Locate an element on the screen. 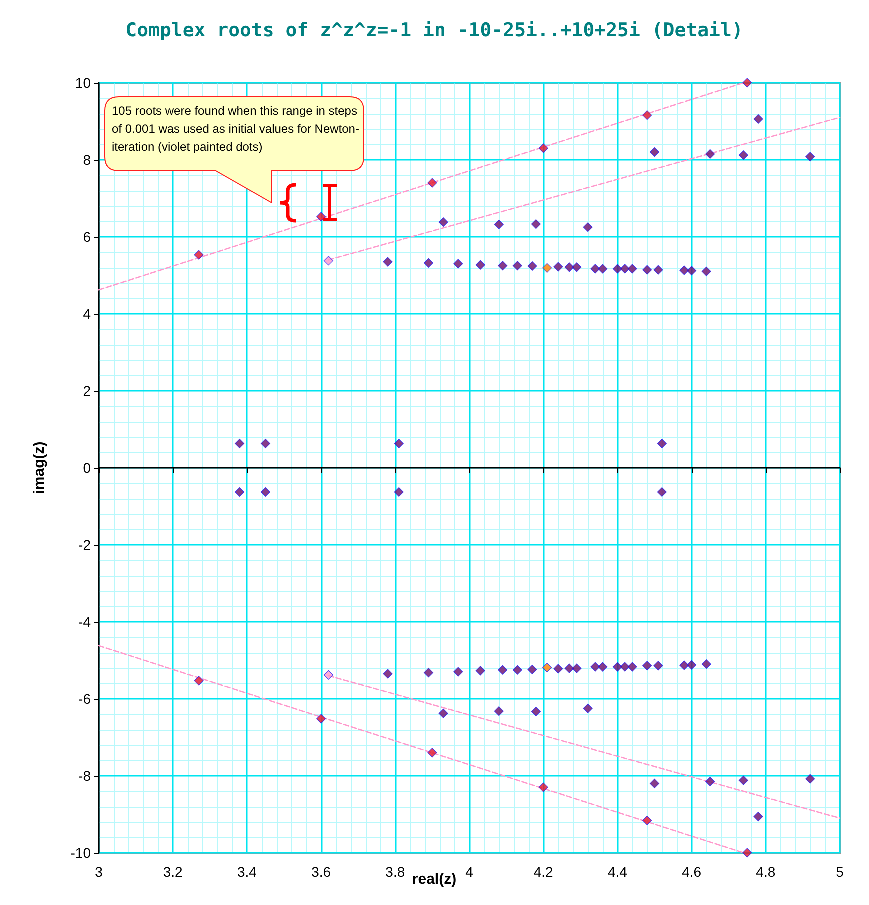 Image resolution: width=869 pixels, height=905 pixels. y-tick-label: 2 is located at coordinates (87, 391).